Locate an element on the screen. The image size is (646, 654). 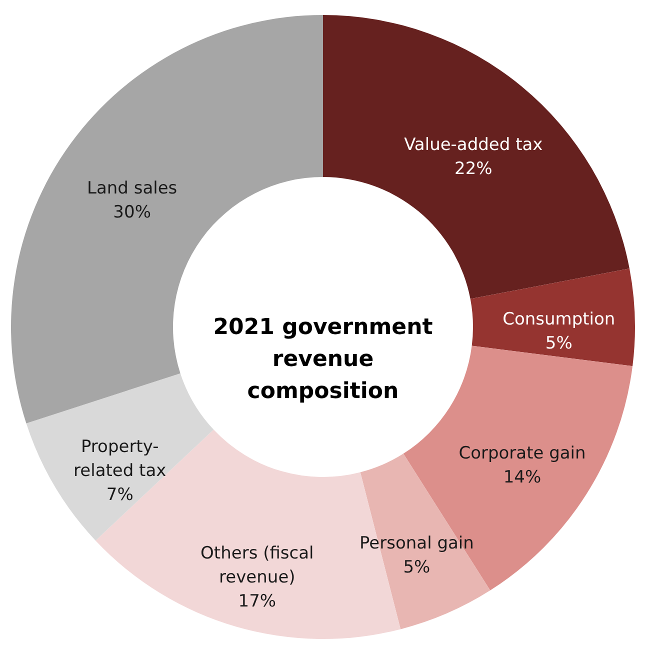
slice-label: Others (fiscal revenue) is located at coordinates (257, 566).